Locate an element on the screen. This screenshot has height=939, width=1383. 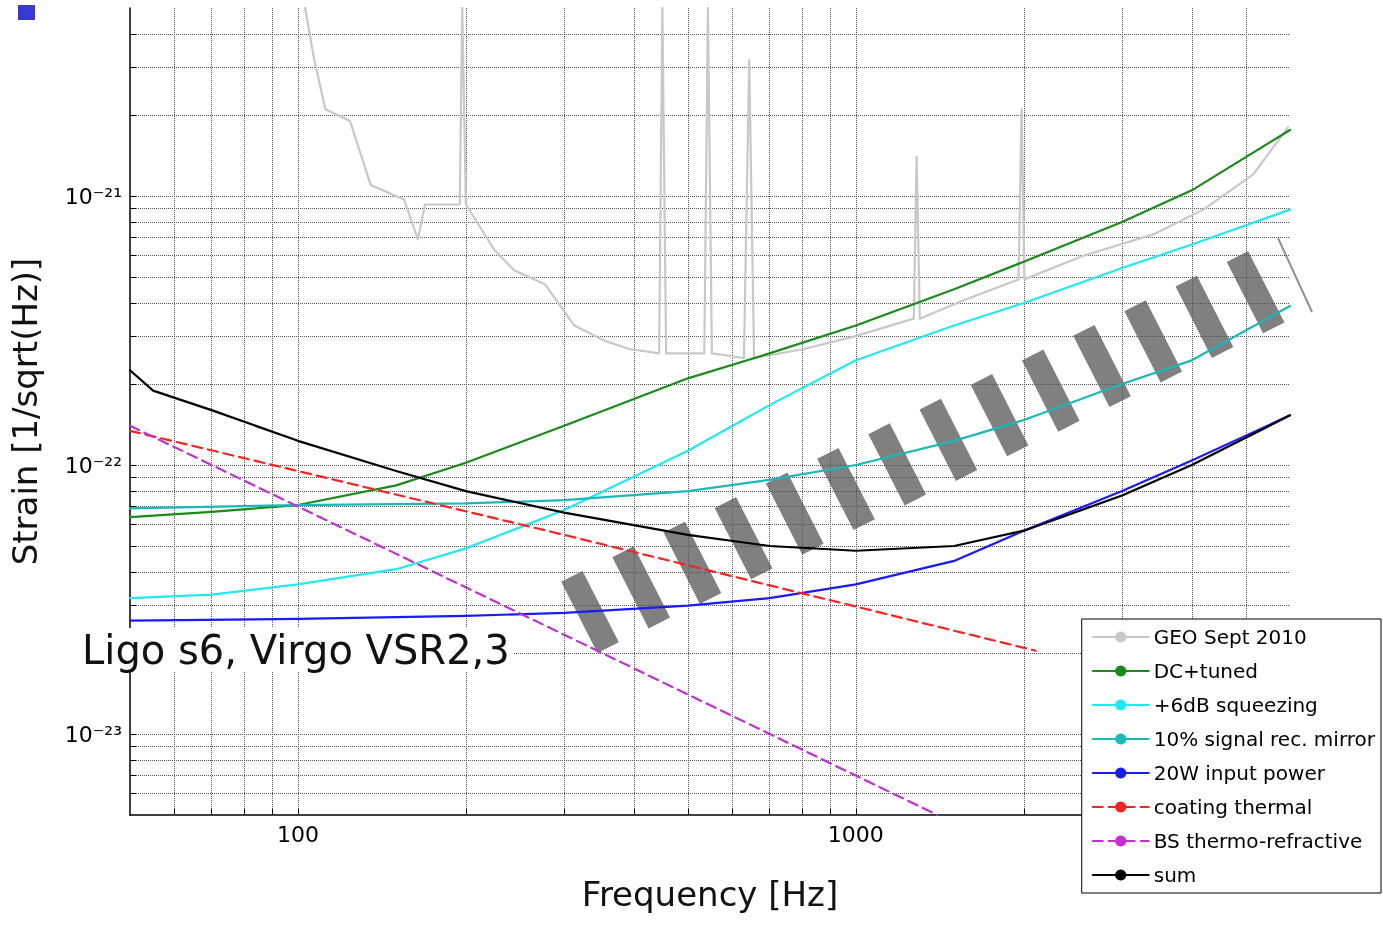
legend-label: BS thermo-refractive is located at coordinates (1258, 841).